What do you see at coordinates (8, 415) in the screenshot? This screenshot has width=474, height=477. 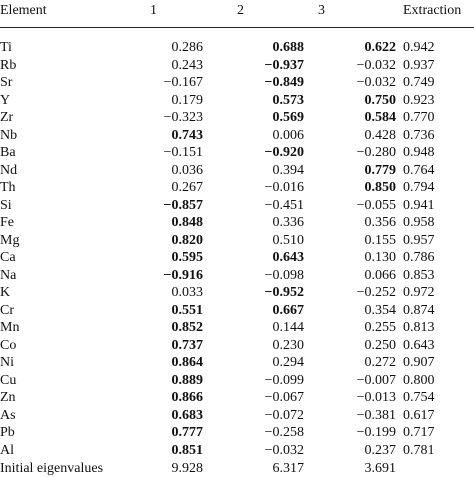 I see `element-cell: As` at bounding box center [8, 415].